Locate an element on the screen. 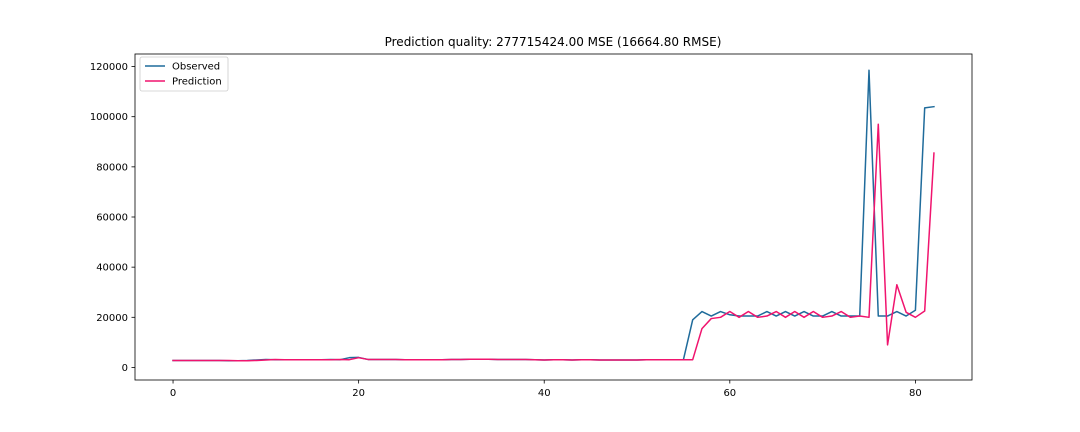 This screenshot has width=1080, height=432. y-tick-label: 60000 is located at coordinates (112, 218).